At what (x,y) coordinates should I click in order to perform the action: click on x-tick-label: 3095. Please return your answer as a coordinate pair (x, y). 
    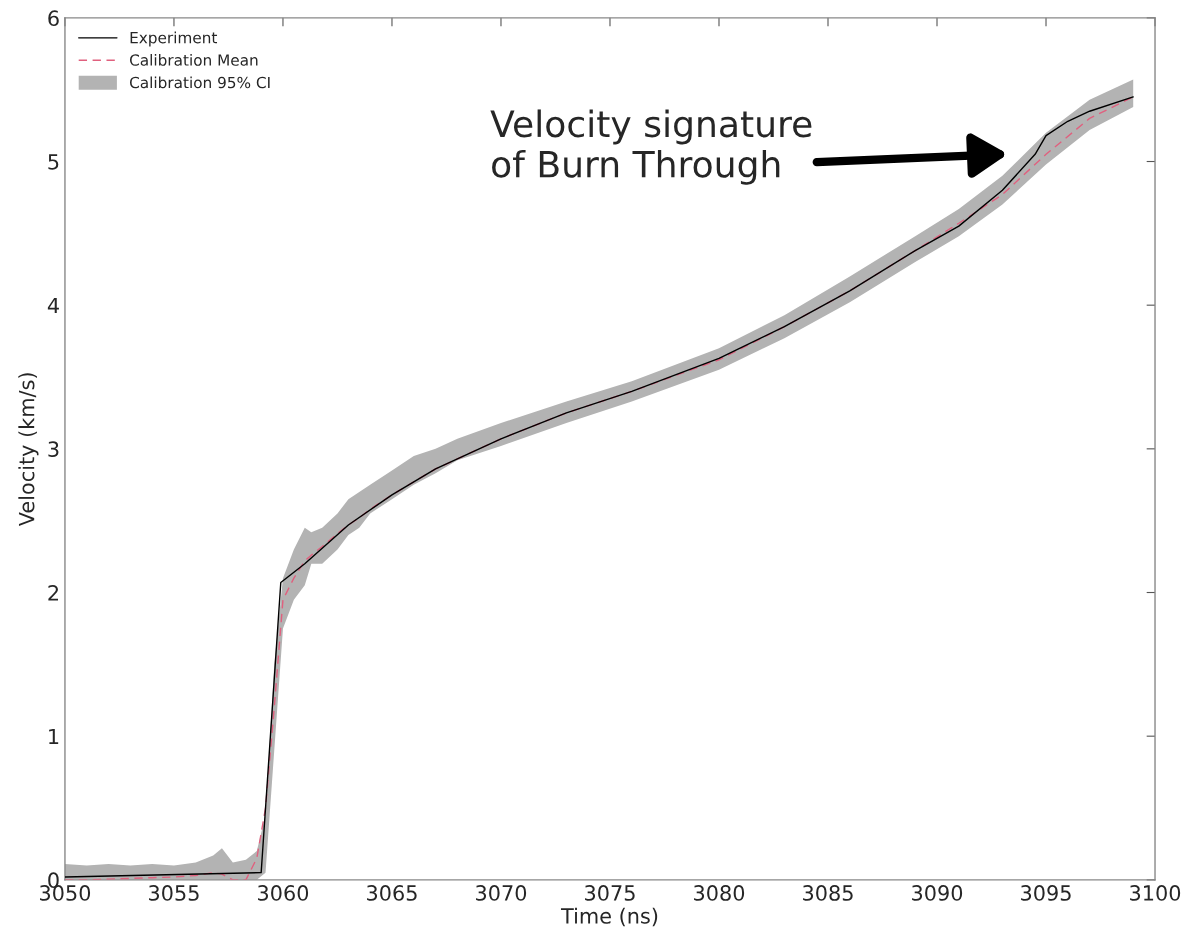
    Looking at the image, I should click on (1046, 893).